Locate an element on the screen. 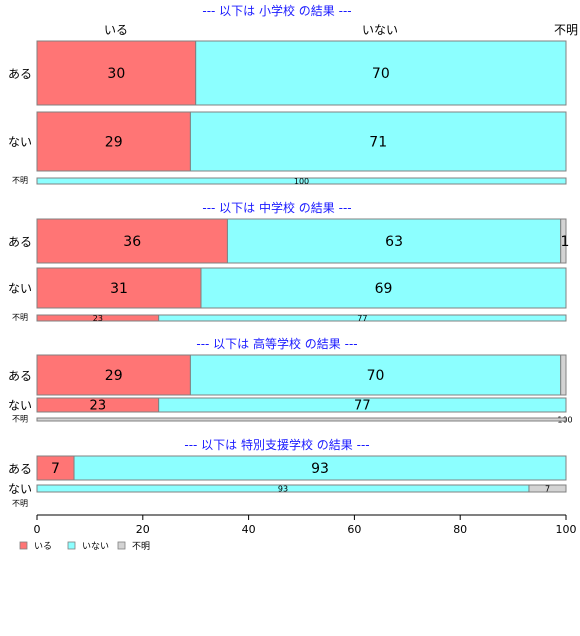 The image size is (580, 636). group-title: --- 以下は 高等学校 の結果 --- is located at coordinates (276, 343).